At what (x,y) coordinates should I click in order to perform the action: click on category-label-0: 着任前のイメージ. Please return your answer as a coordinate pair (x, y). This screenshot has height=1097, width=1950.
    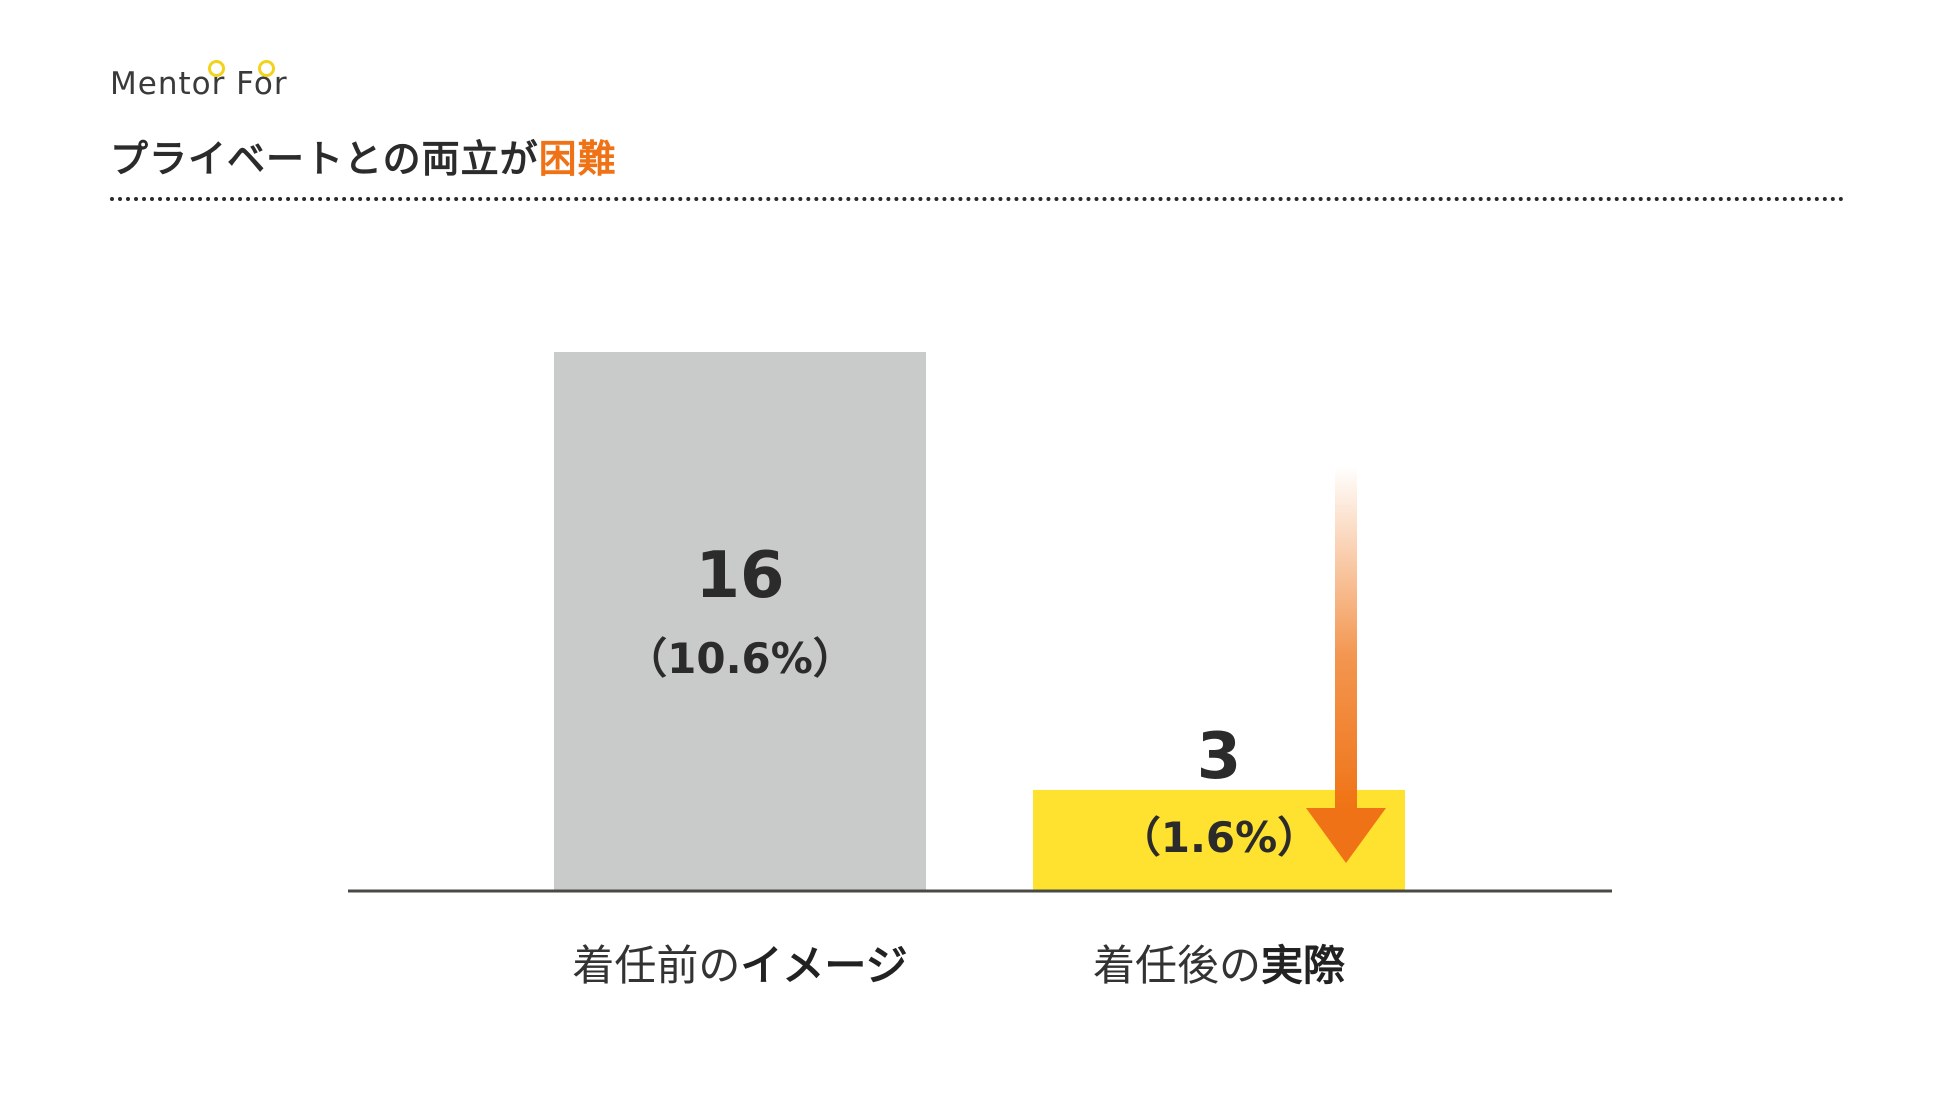
    Looking at the image, I should click on (739, 965).